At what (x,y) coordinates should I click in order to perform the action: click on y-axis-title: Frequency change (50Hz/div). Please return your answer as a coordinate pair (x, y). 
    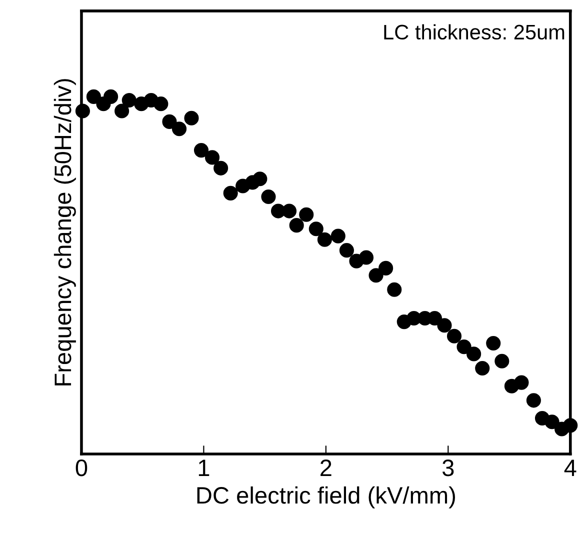
    Looking at the image, I should click on (65, 232).